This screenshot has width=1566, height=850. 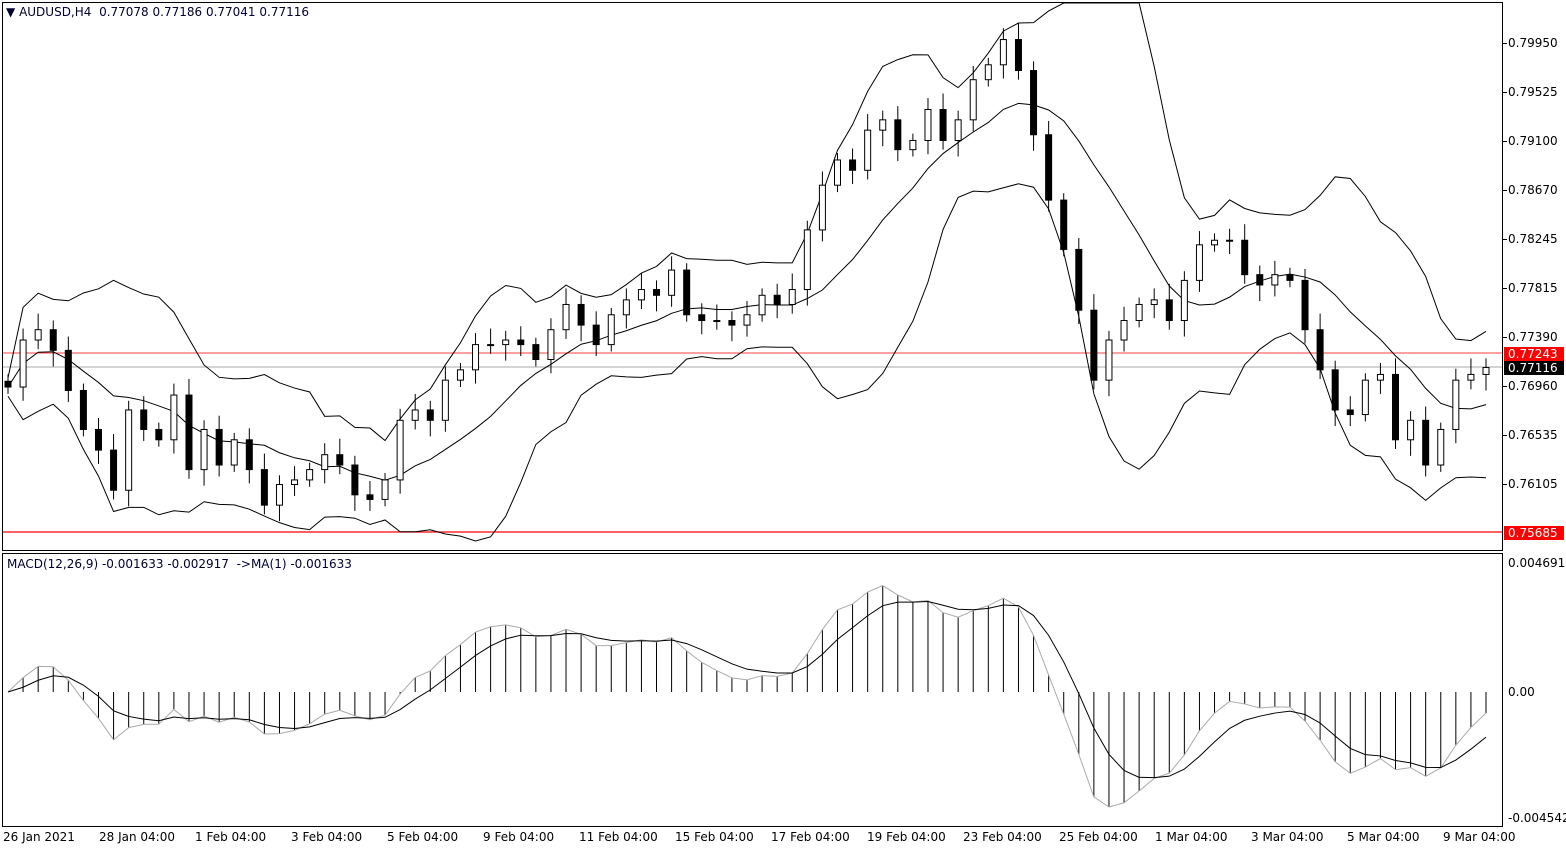 I want to click on price-axis-label: 0.76105, so click(x=1533, y=484).